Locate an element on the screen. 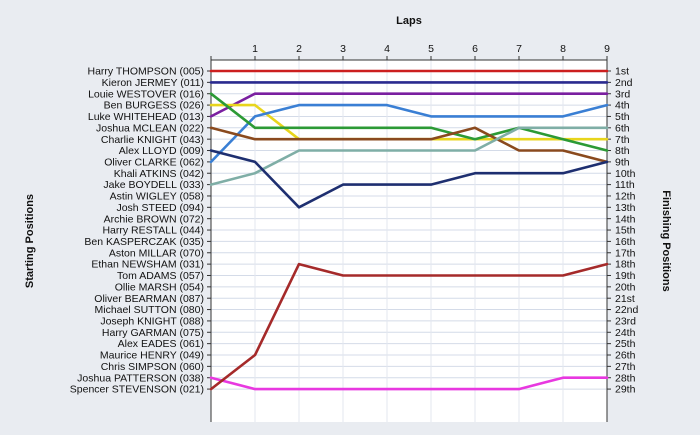 This screenshot has width=700, height=435. finishing-position-label: 22nd is located at coordinates (627, 310).